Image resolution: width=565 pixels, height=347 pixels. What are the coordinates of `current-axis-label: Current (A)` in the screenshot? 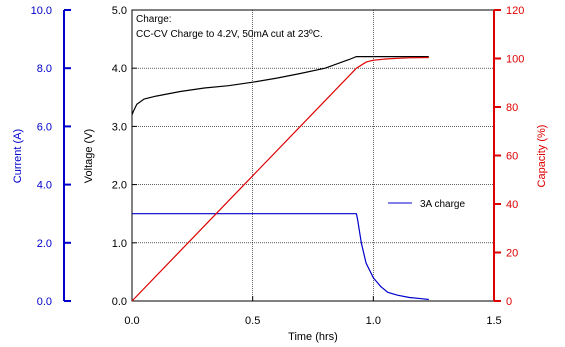 It's located at (18, 156).